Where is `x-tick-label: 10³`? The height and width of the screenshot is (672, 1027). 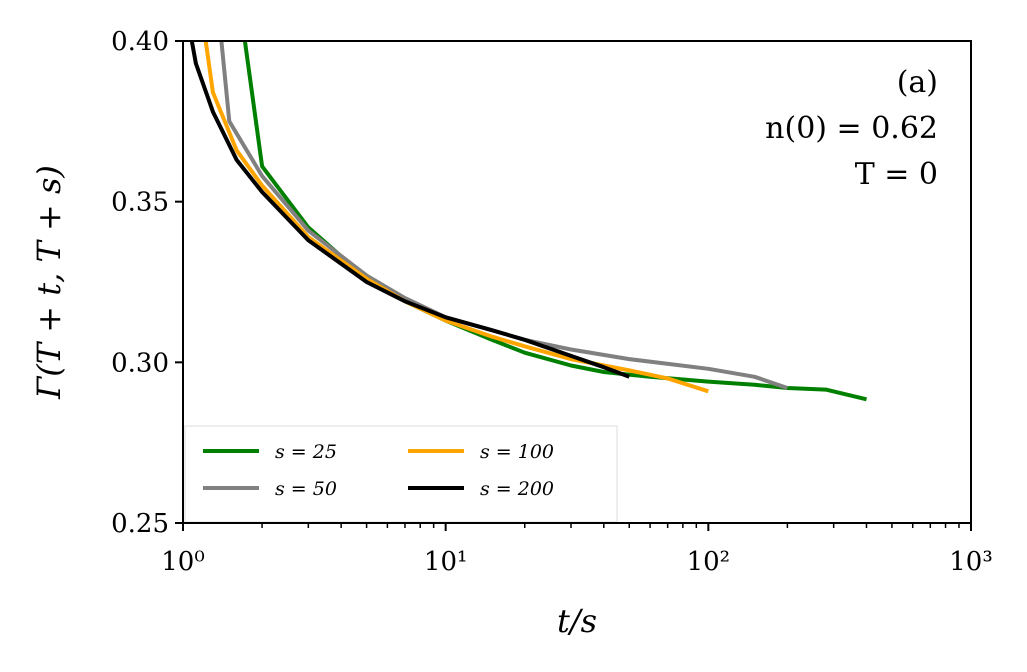 x-tick-label: 10³ is located at coordinates (971, 562).